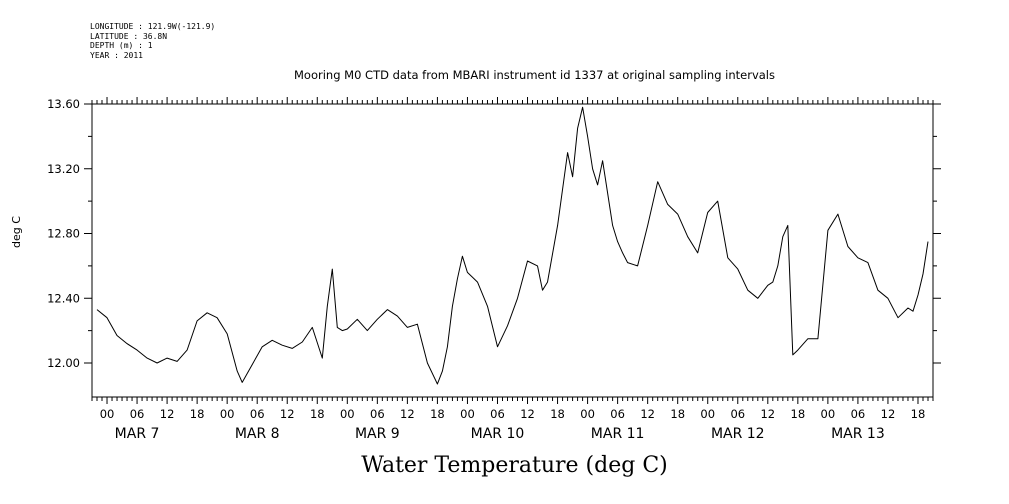 This screenshot has height=504, width=1009. Describe the element at coordinates (153, 26) in the screenshot. I see `longitude-text: LONGITUDE : 121.9W(-121.9)` at that location.